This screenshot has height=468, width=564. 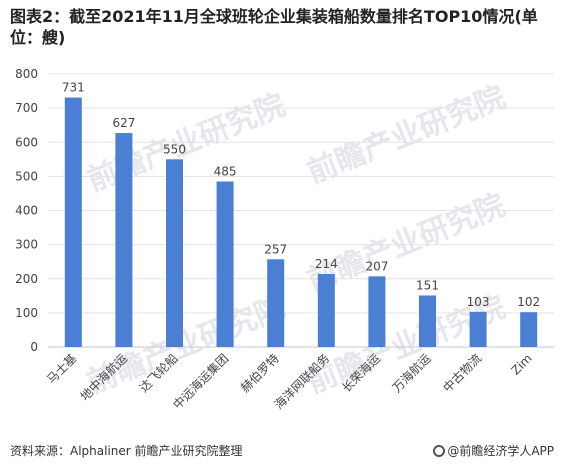 I want to click on brand-text: @前瞻经济学人APP, so click(x=500, y=451).